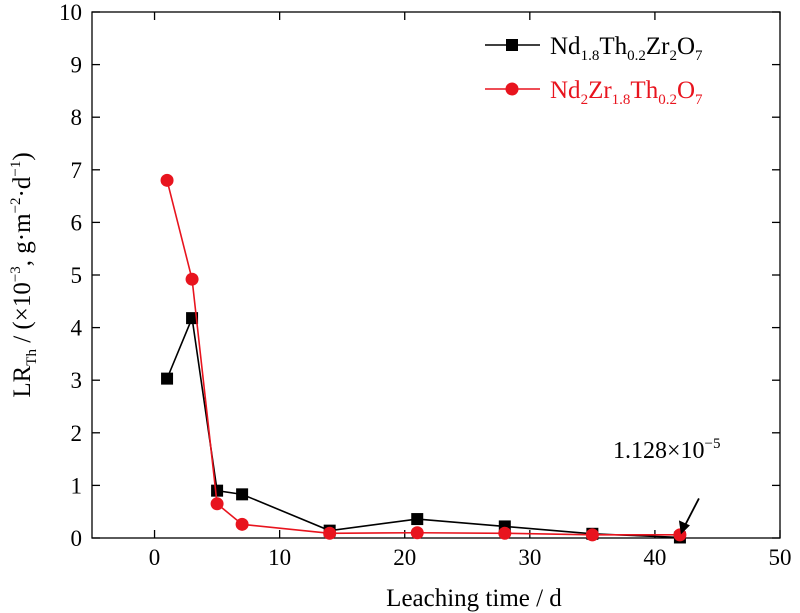  I want to click on y-tick-label: 3, so click(77, 380).